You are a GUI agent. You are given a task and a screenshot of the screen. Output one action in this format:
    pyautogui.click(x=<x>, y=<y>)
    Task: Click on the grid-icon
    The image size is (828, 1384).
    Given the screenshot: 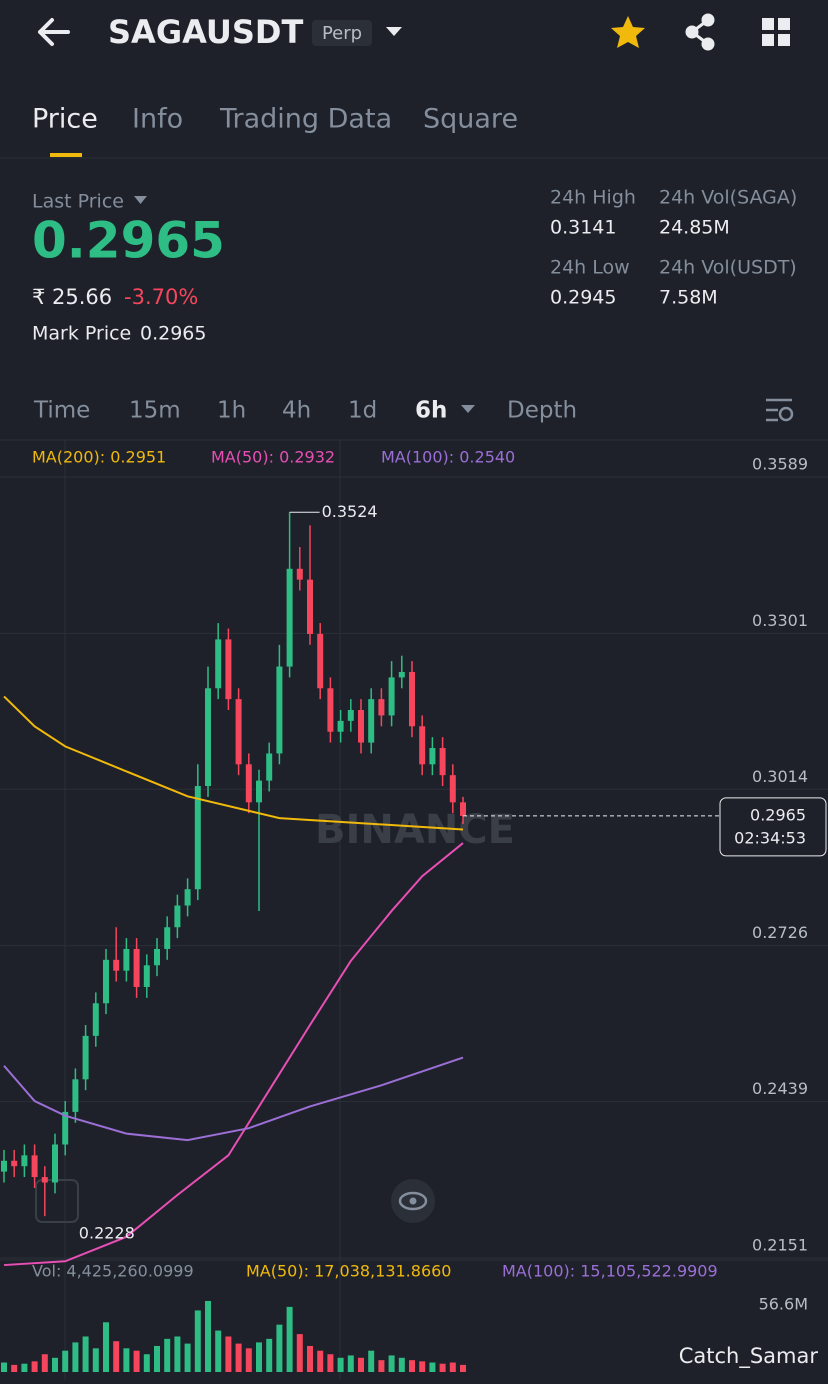 What is the action you would take?
    pyautogui.click(x=776, y=32)
    